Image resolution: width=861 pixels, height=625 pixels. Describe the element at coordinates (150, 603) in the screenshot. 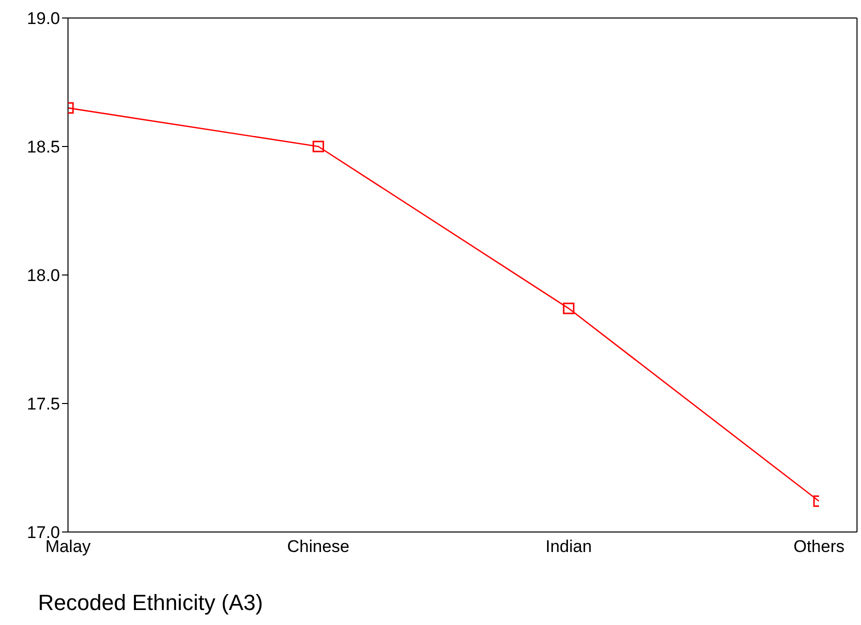

I see `x-axis-title: Recoded Ethnicity (A3)` at that location.